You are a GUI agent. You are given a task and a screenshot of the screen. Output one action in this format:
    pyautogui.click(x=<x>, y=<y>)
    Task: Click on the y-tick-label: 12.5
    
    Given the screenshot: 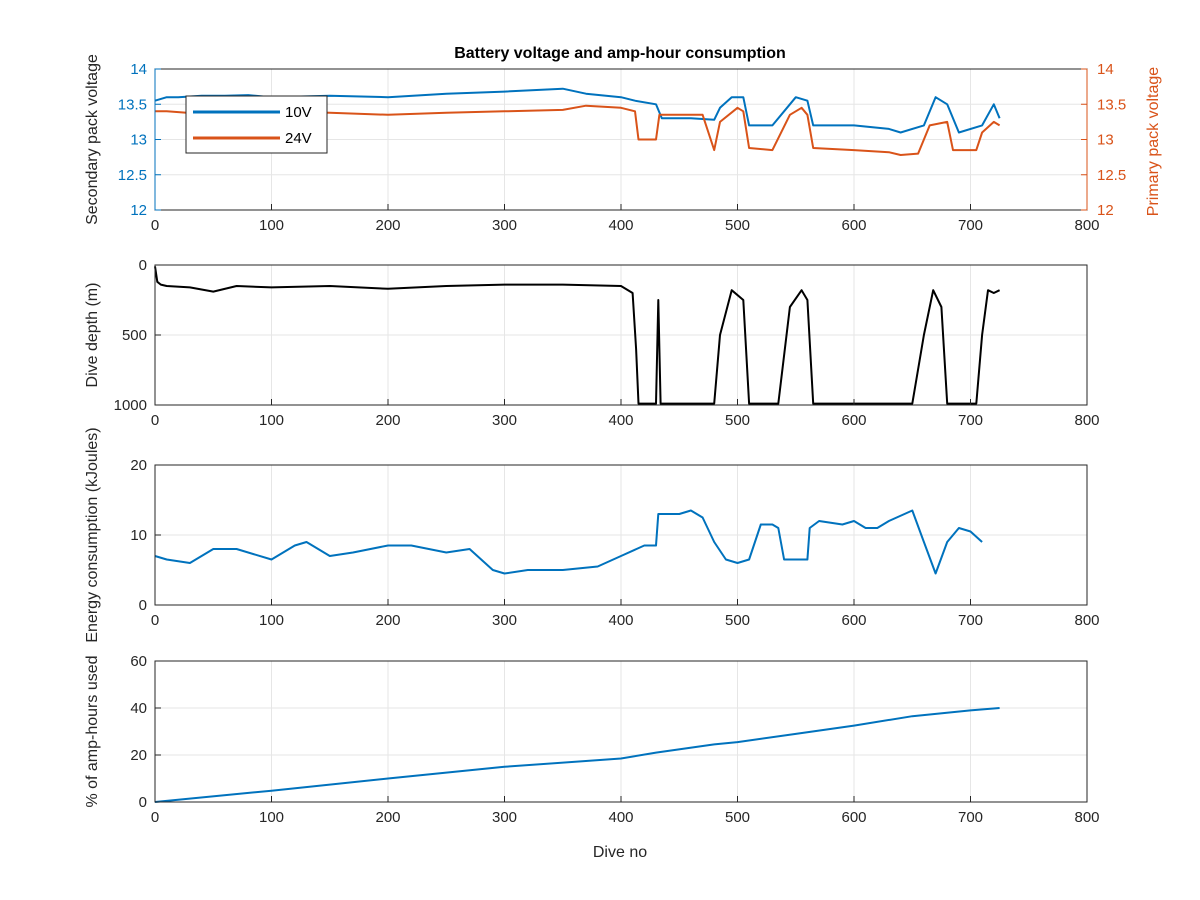 What is the action you would take?
    pyautogui.click(x=132, y=175)
    